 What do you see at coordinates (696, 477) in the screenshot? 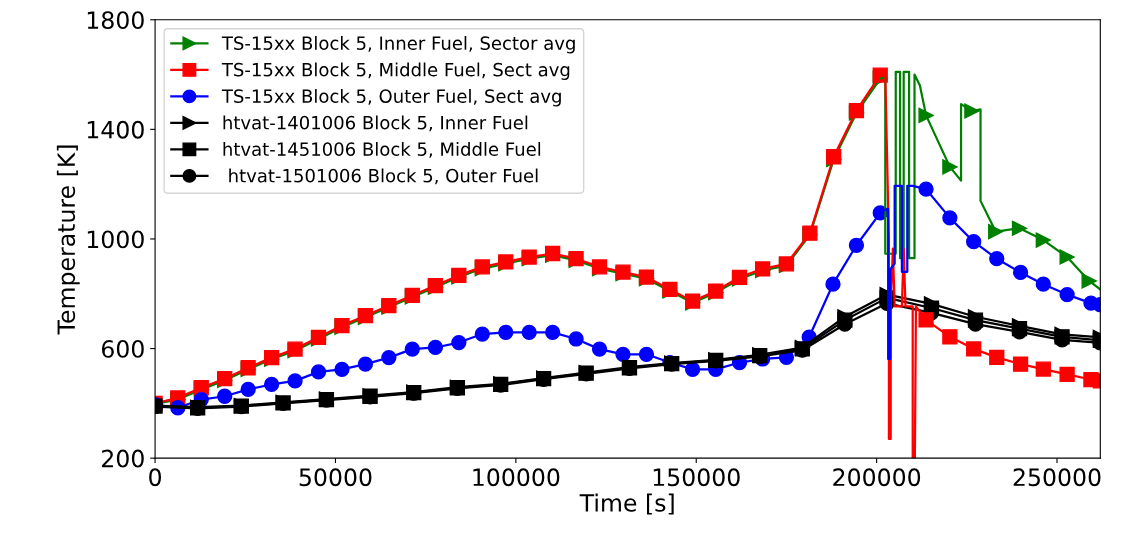
I see `x-tick-label: 150000` at bounding box center [696, 477].